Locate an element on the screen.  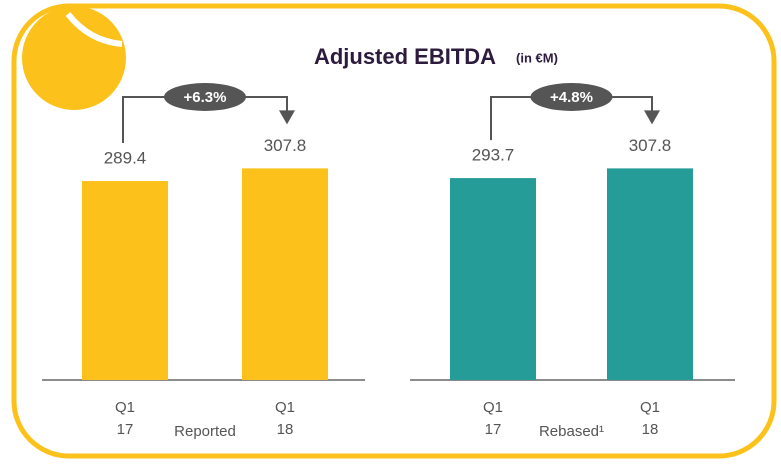
logo is located at coordinates (74, 58).